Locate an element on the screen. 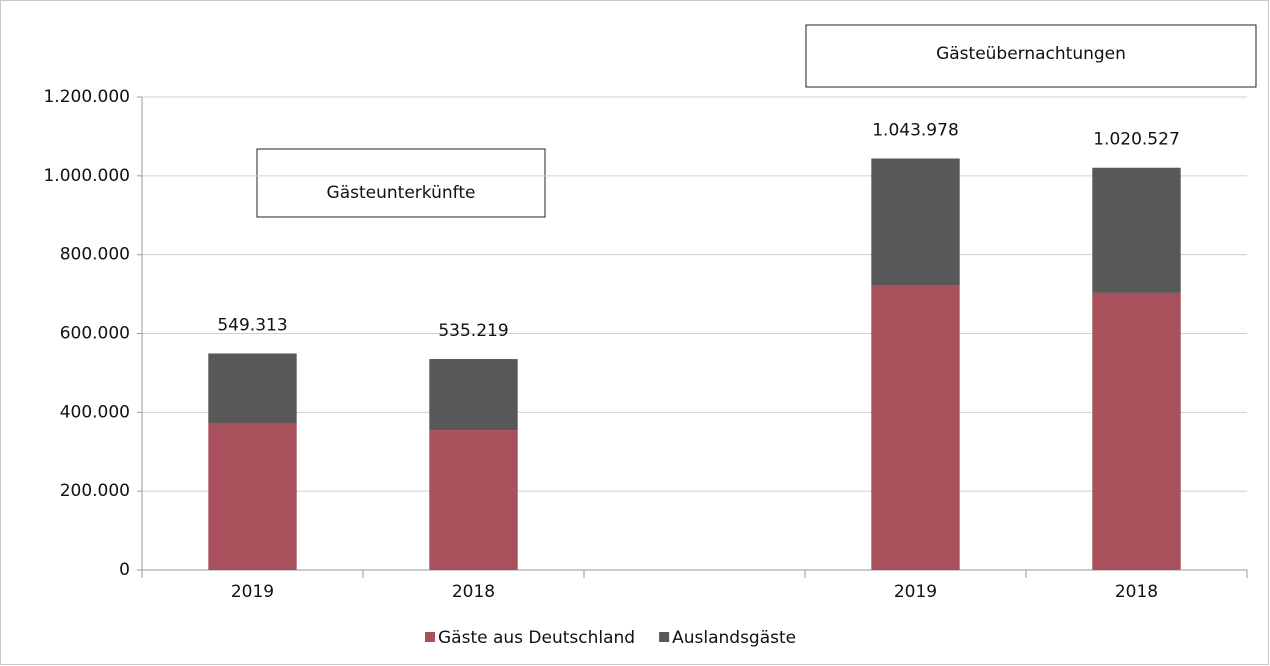 The width and height of the screenshot is (1270, 666). total-label: 1.043.978 is located at coordinates (915, 130).